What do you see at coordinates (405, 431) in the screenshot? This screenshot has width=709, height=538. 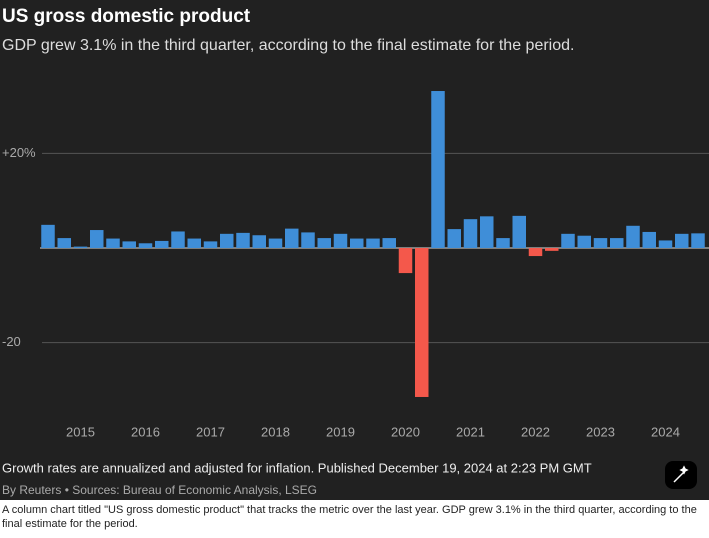 I see `x-tick-label: 2020` at bounding box center [405, 431].